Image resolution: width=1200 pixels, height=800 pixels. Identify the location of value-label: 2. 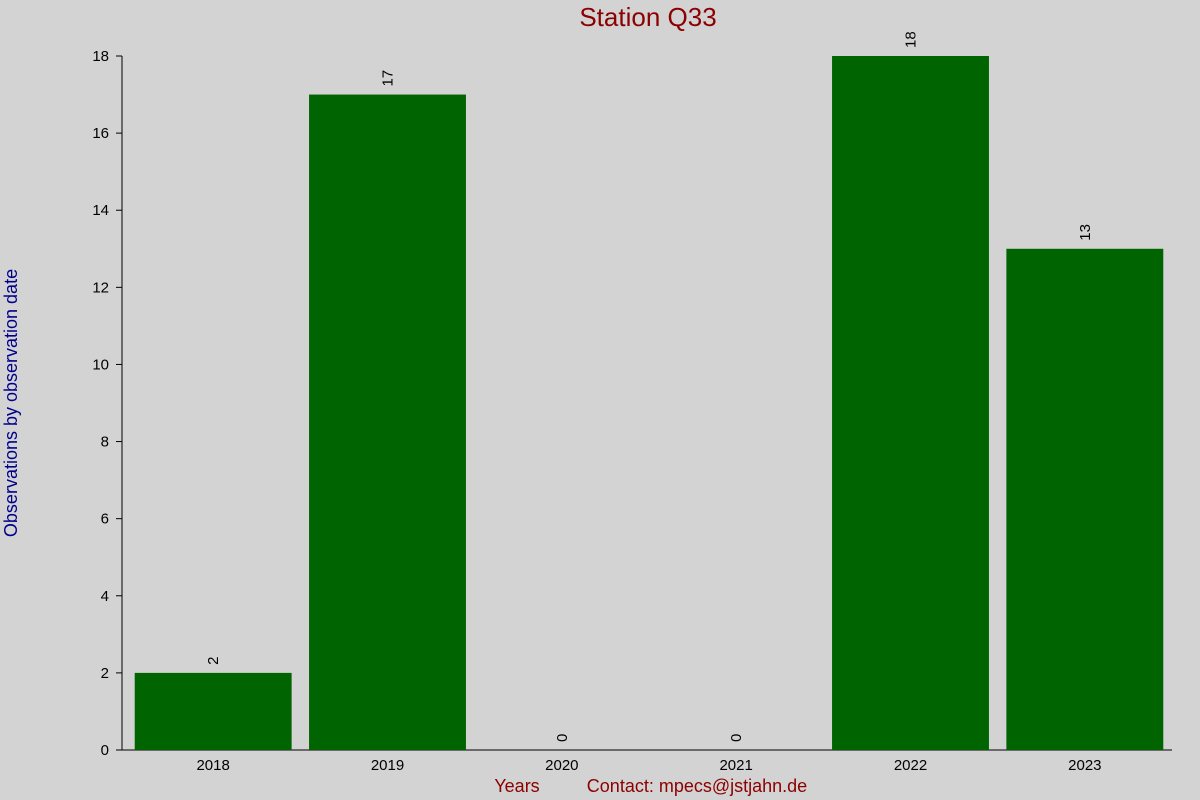
(213, 661).